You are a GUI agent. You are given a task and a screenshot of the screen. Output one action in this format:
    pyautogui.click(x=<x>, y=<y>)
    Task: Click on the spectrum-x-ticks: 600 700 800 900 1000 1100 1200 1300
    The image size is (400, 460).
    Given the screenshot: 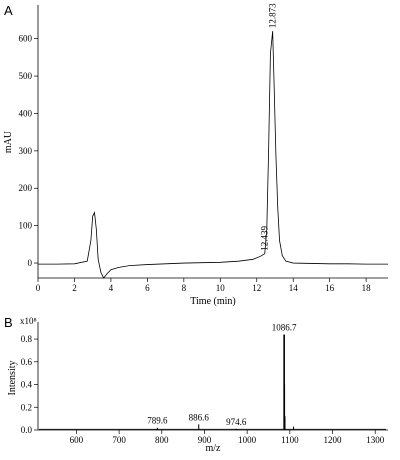 What is the action you would take?
    pyautogui.click(x=227, y=437)
    